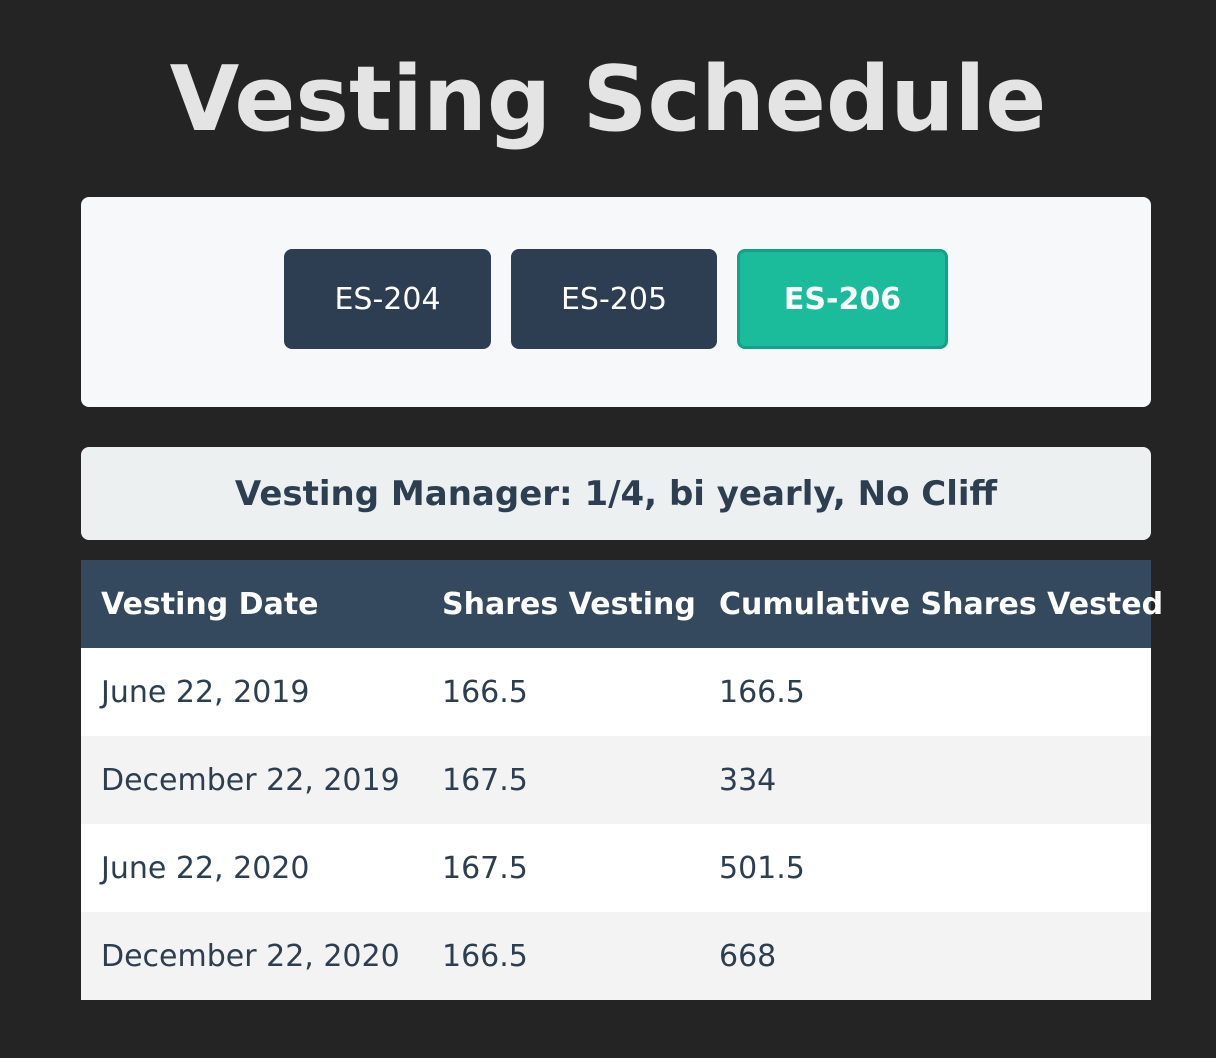  What do you see at coordinates (931, 604) in the screenshot?
I see `header-cumulative-shares: Cumulative Shares Vested` at bounding box center [931, 604].